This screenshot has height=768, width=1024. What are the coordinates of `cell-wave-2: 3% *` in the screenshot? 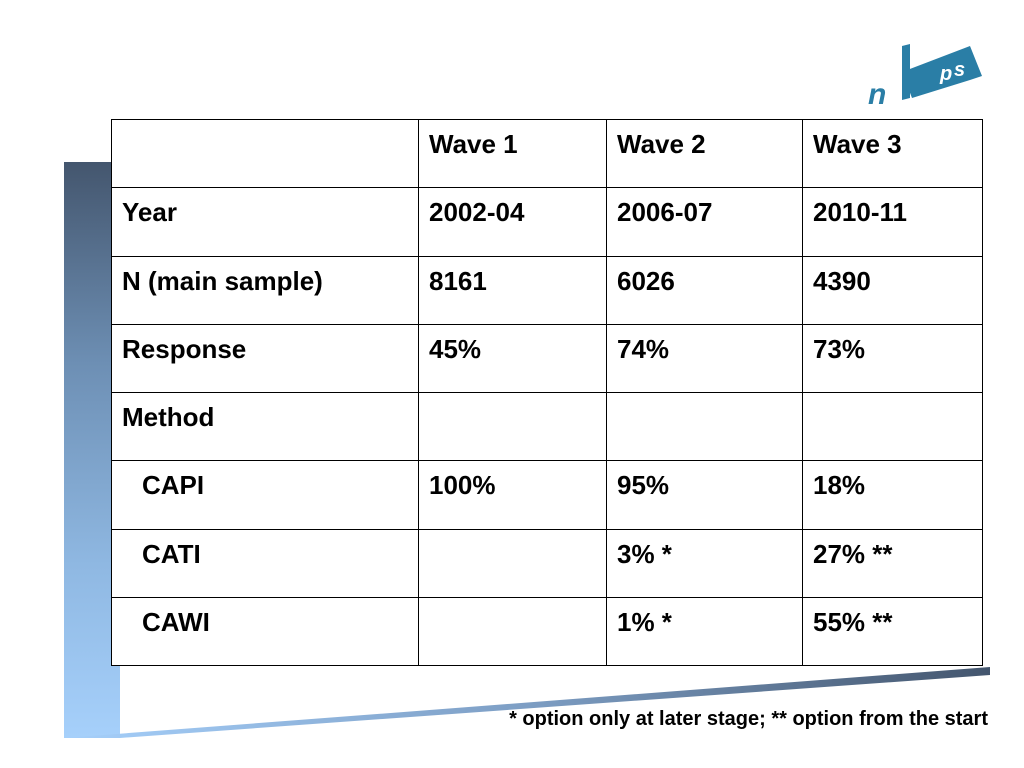 It's located at (704, 563).